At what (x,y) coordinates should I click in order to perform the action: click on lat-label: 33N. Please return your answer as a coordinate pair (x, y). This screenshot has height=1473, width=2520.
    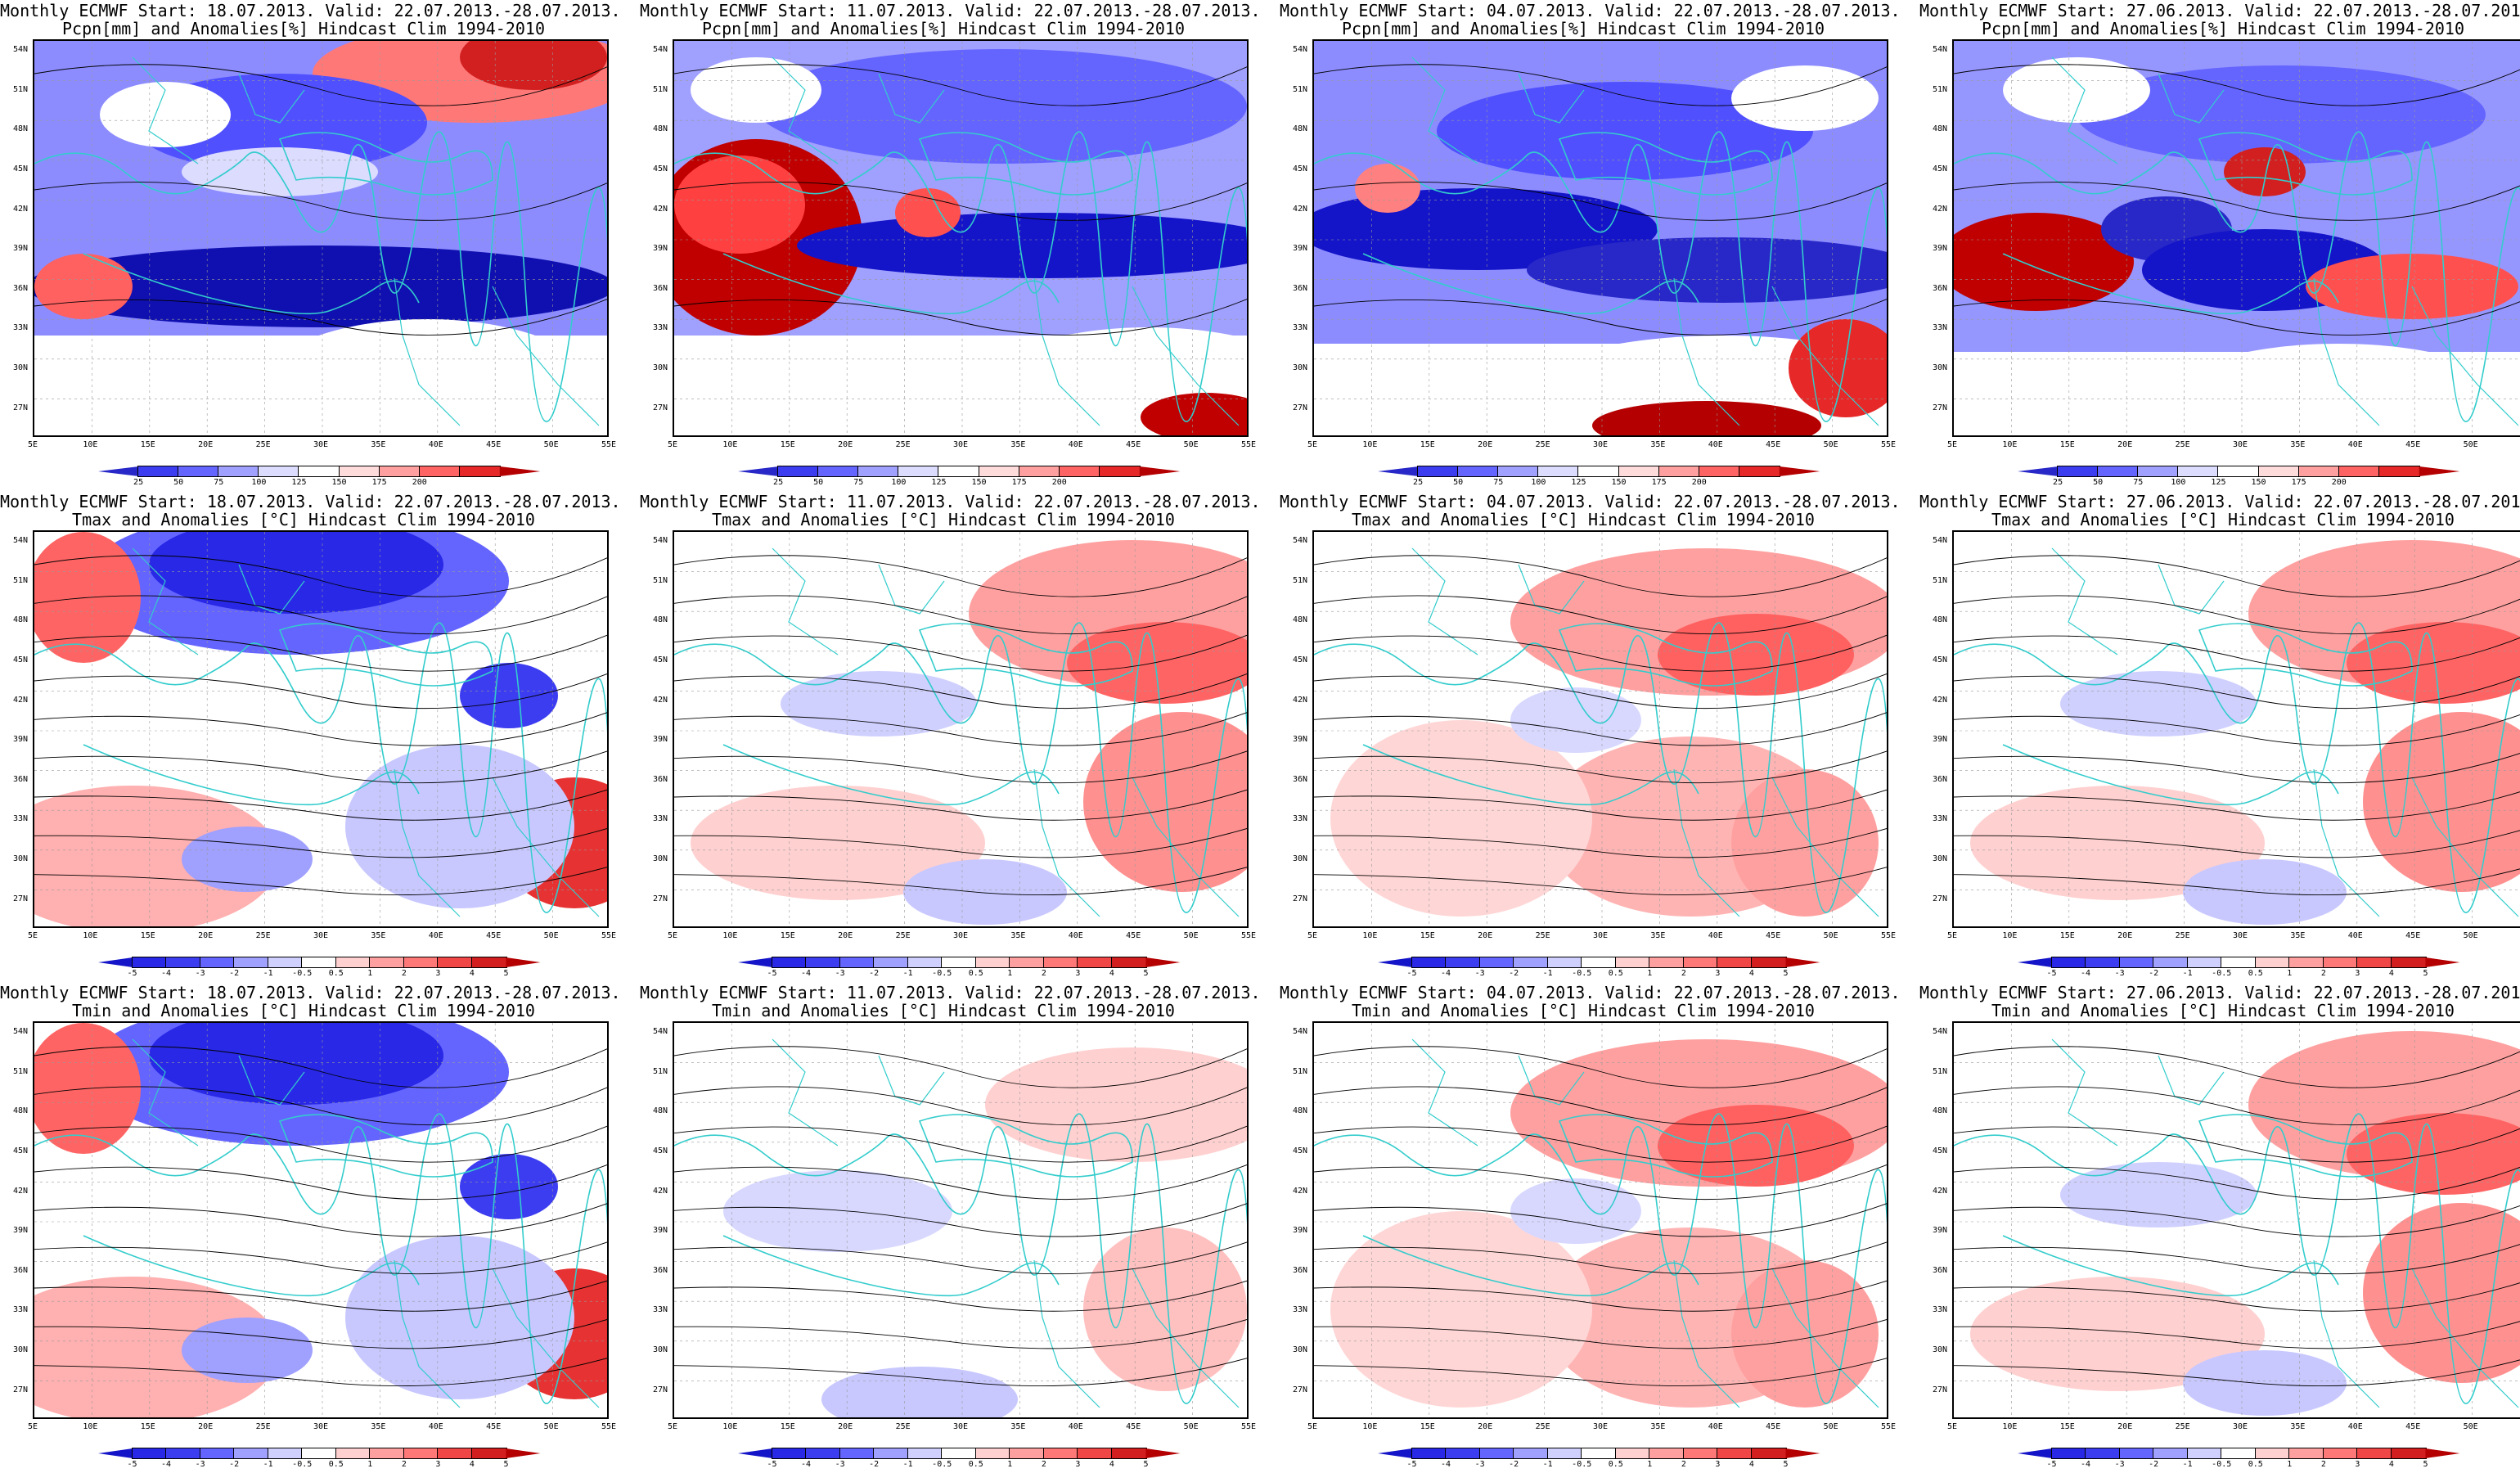
    Looking at the image, I should click on (660, 819).